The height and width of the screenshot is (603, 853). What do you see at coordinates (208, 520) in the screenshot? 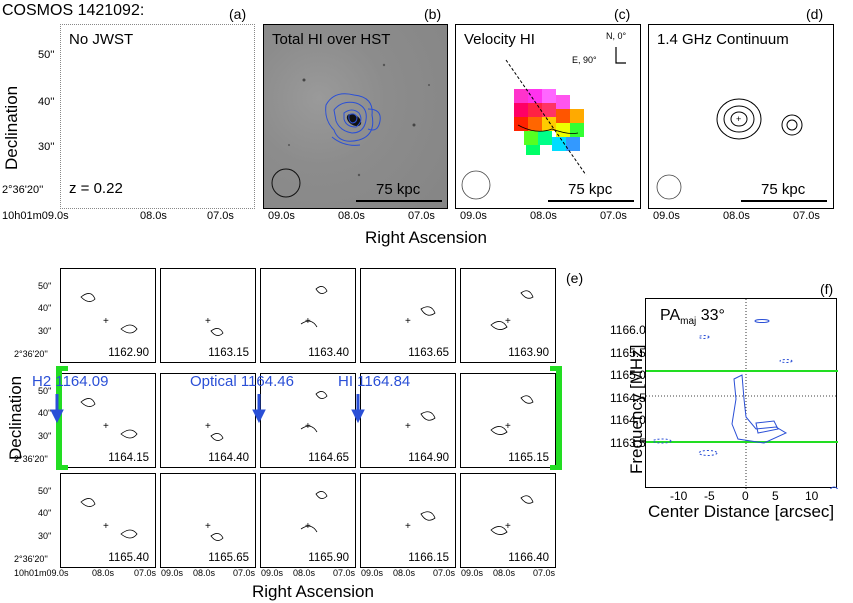
I see `channel-panel: +1165.65` at bounding box center [208, 520].